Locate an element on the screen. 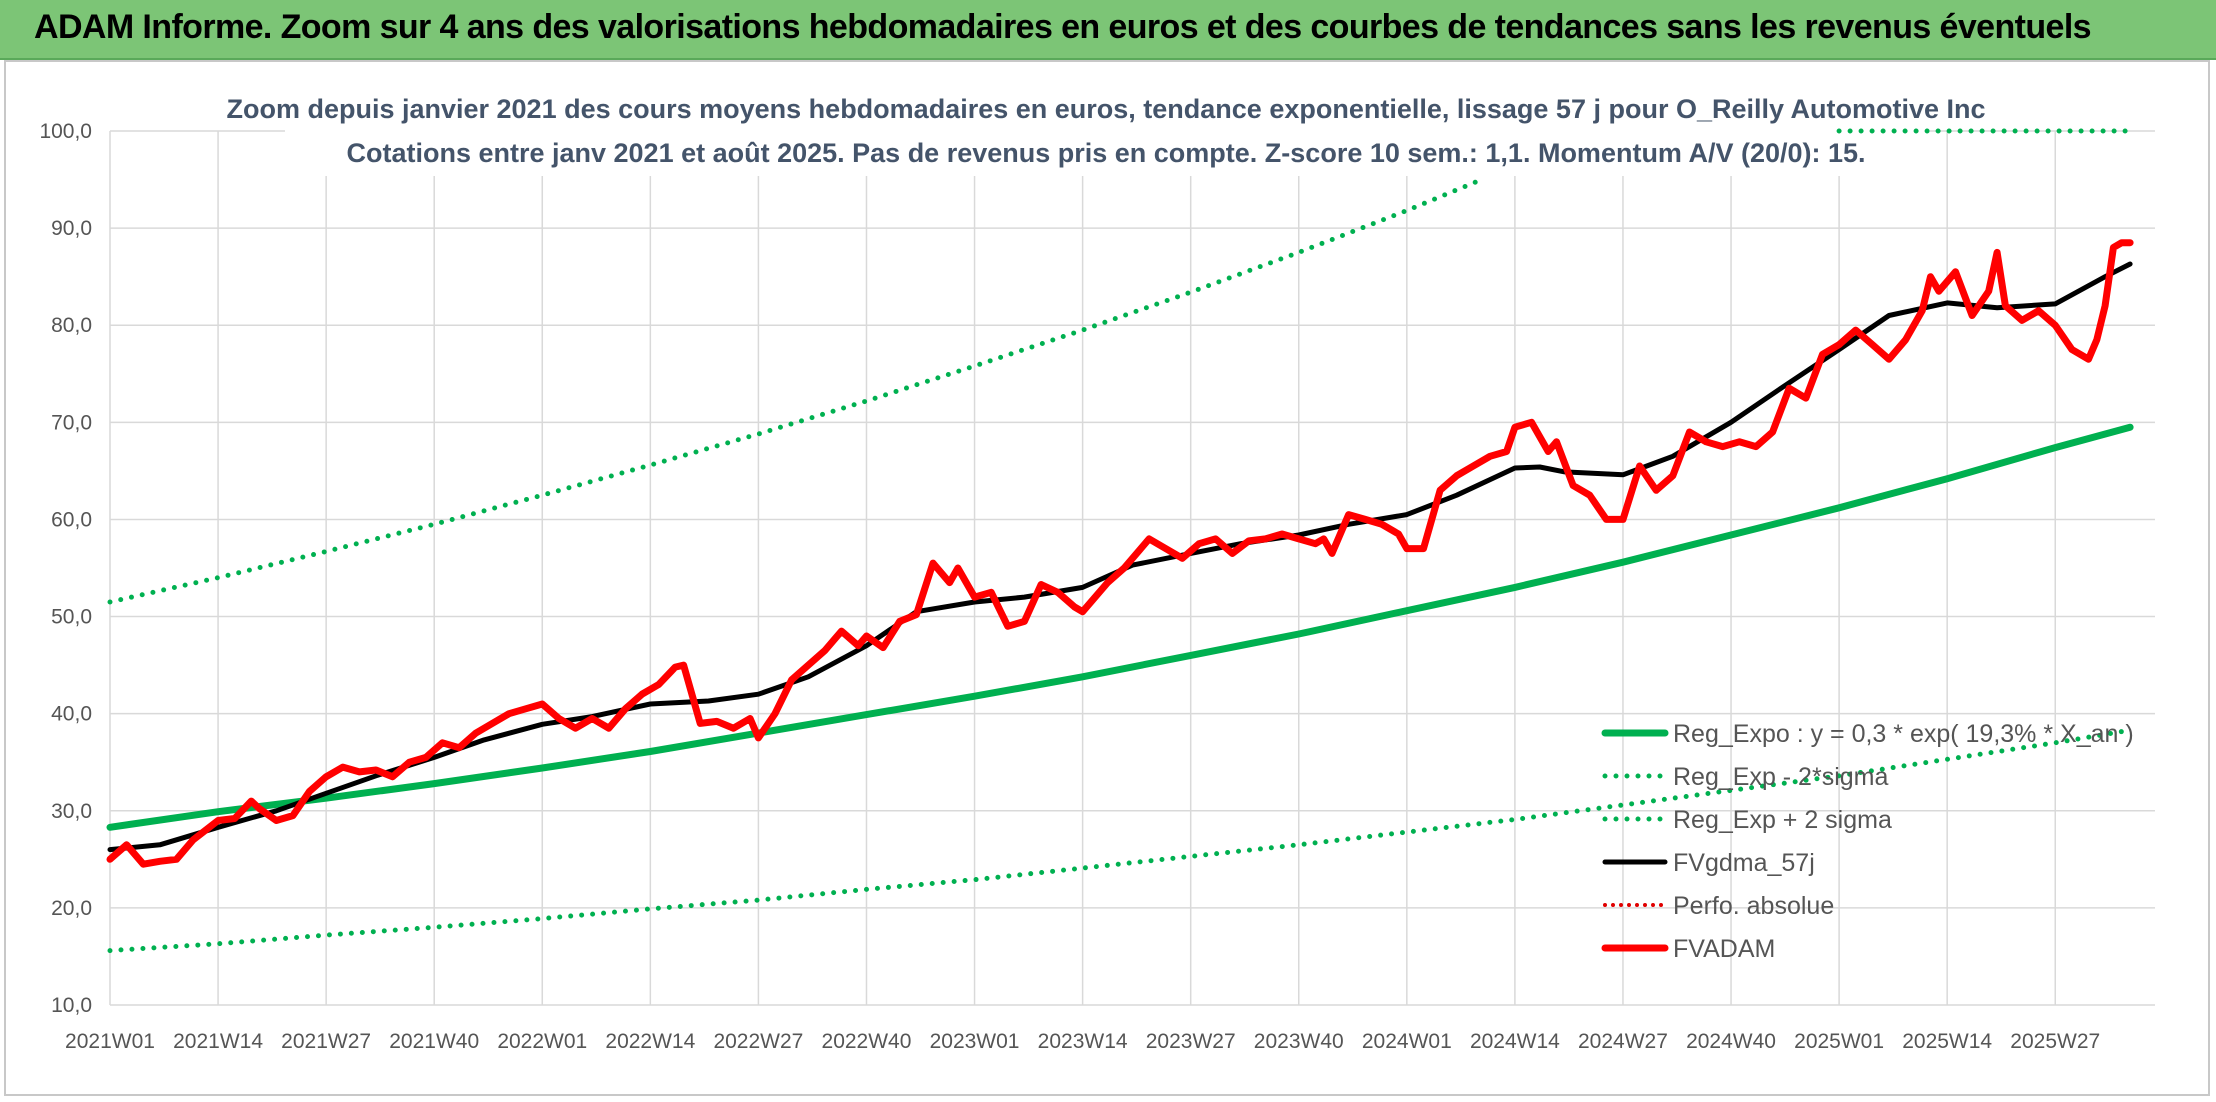  x-tick-label: 2023W14 is located at coordinates (1083, 1041).